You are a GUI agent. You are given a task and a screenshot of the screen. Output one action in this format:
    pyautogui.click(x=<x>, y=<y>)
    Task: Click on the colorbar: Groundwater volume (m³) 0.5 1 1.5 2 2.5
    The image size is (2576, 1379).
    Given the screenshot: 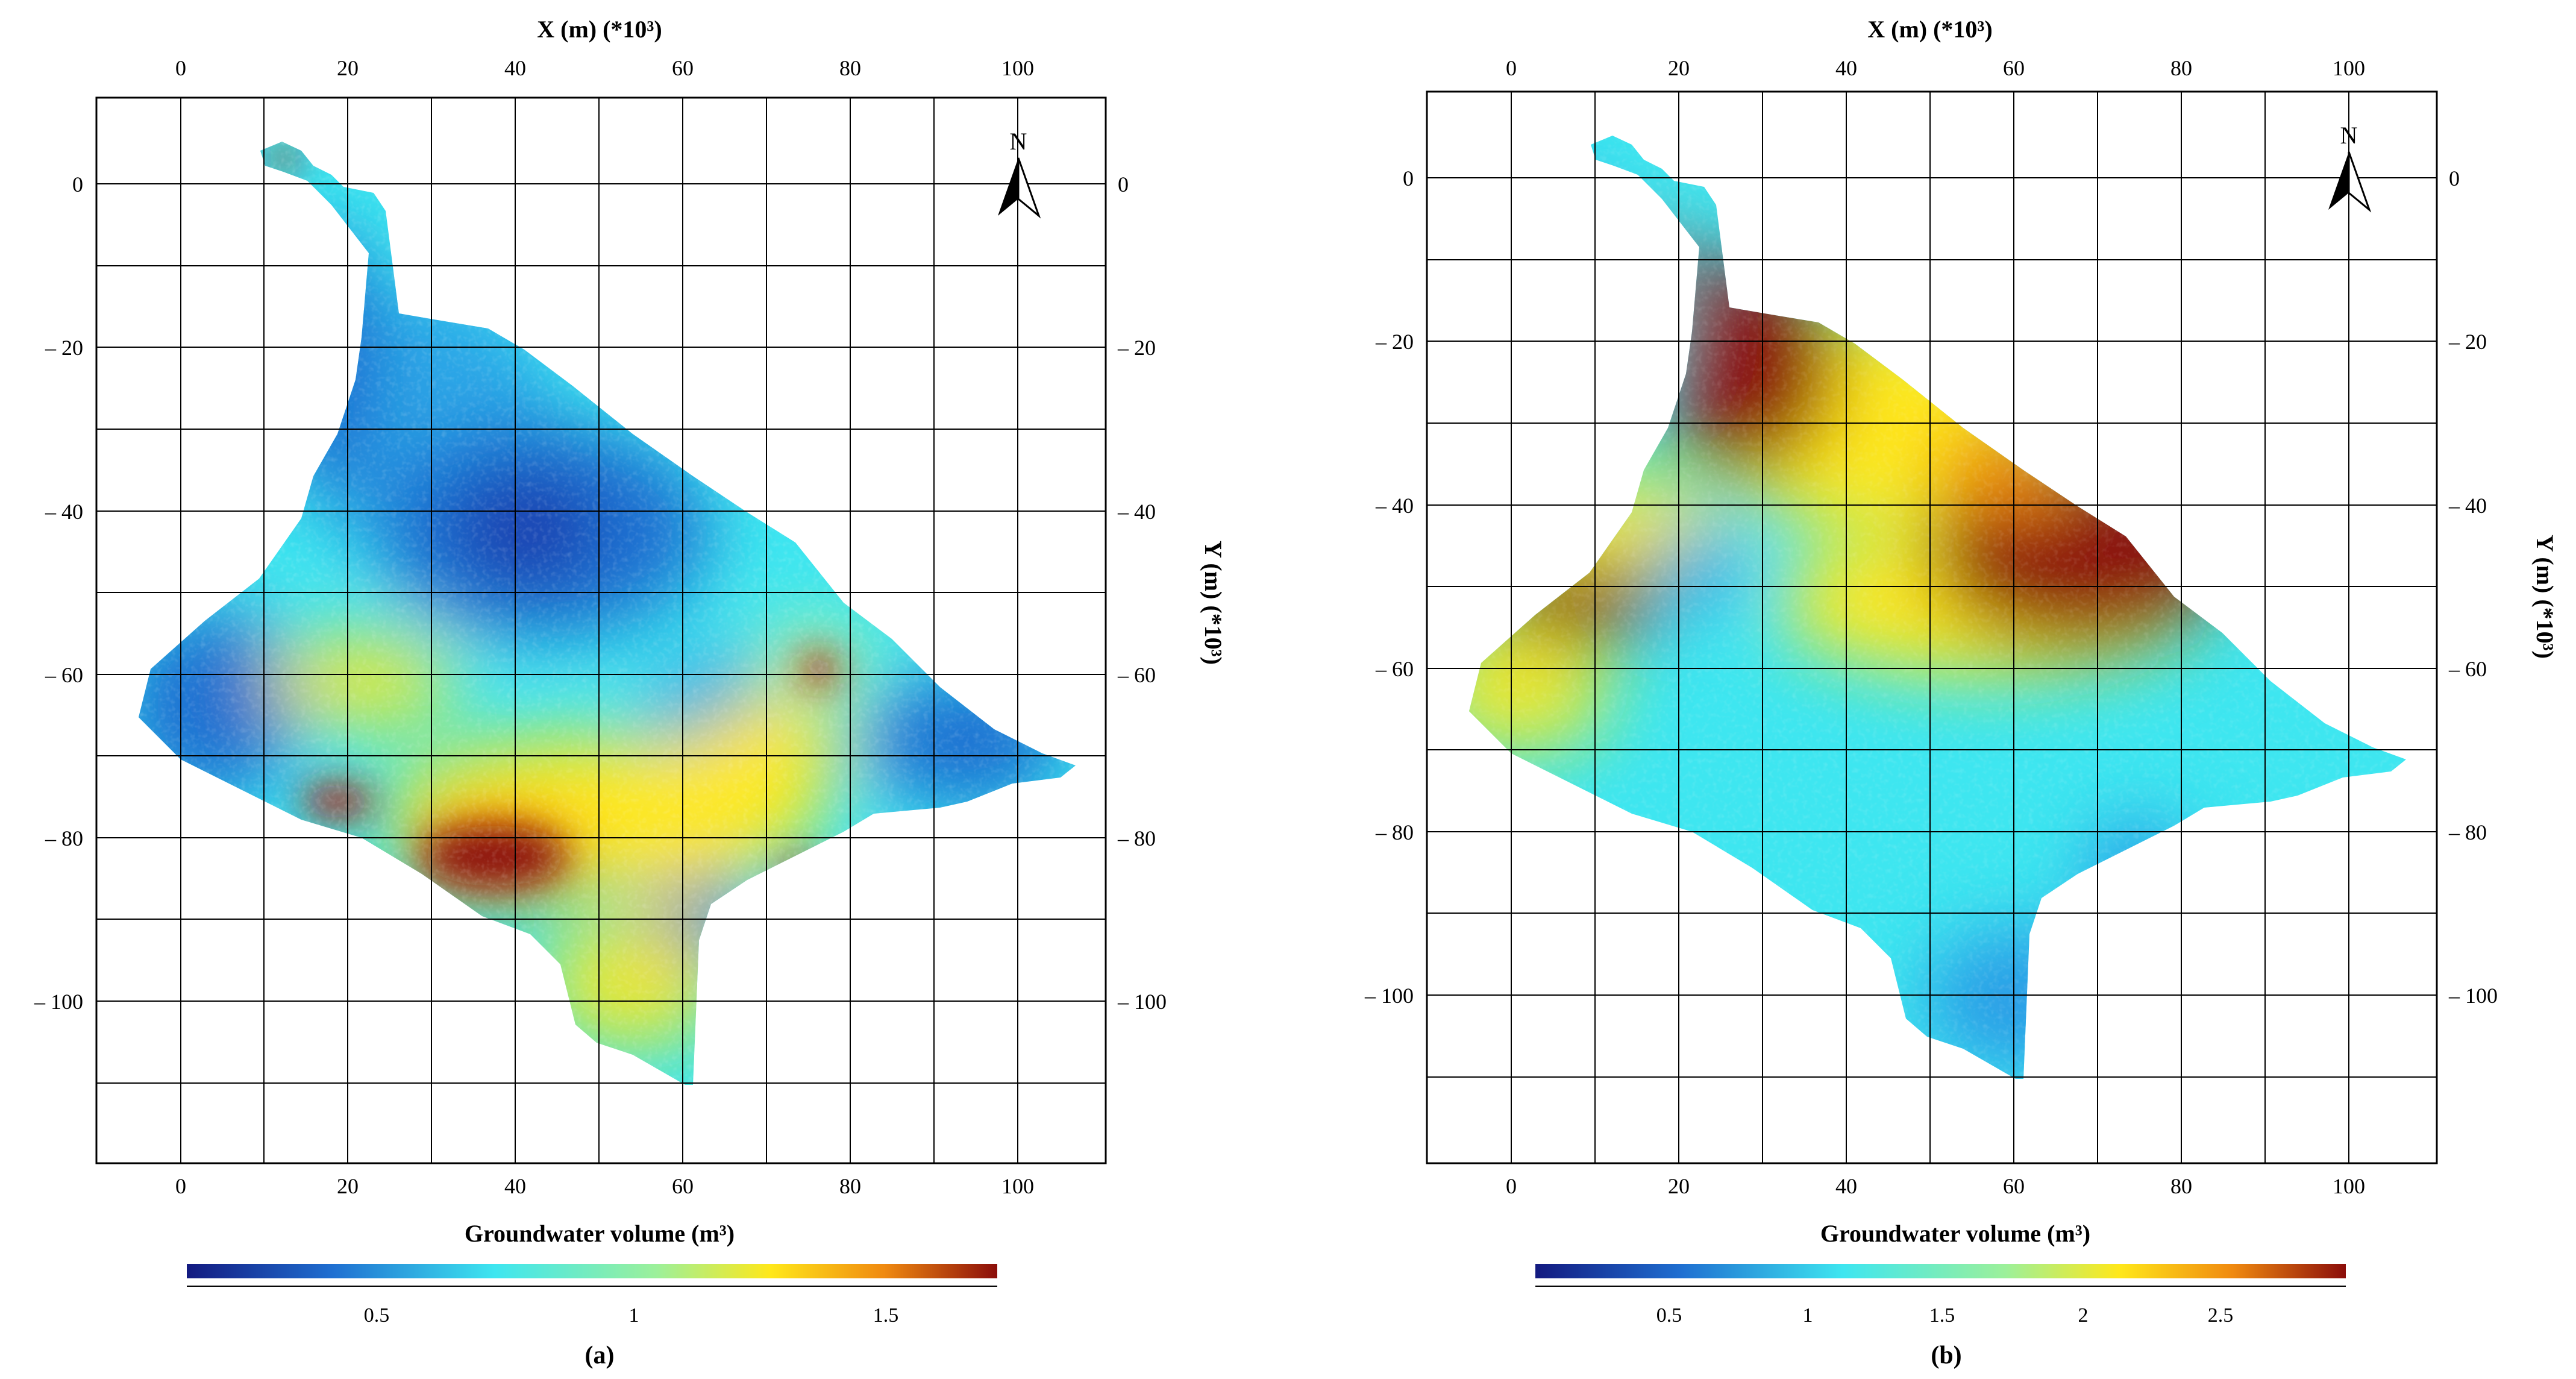 What is the action you would take?
    pyautogui.click(x=1940, y=1273)
    